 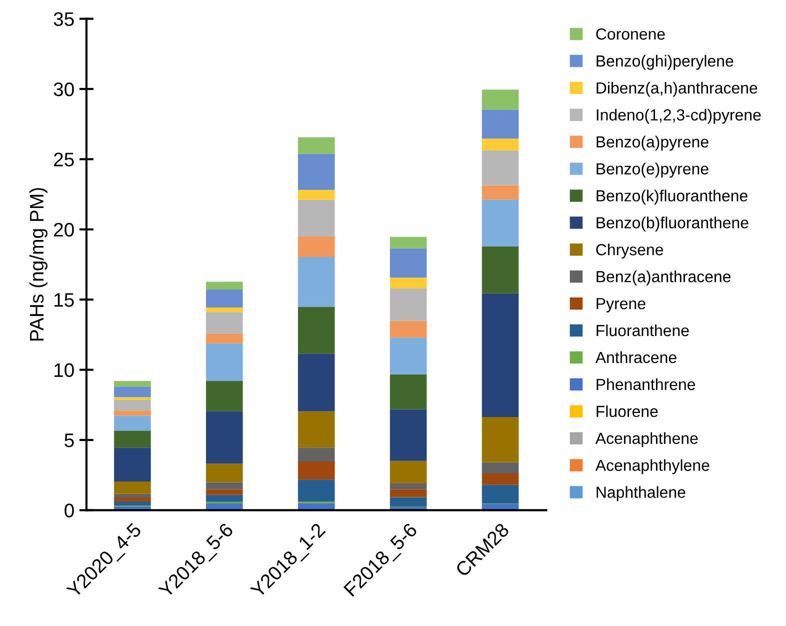 I want to click on legend-label: Acenaphthylene, so click(x=652, y=466).